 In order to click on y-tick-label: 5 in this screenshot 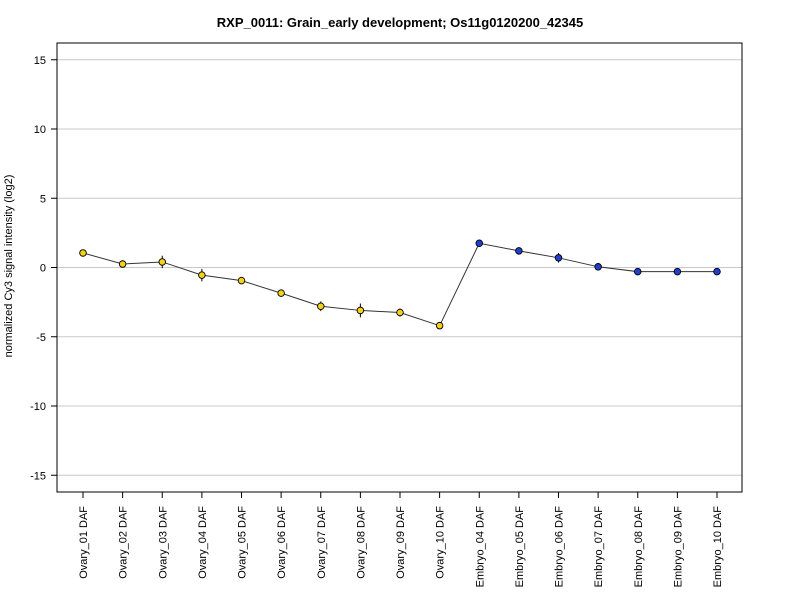, I will do `click(43, 199)`.